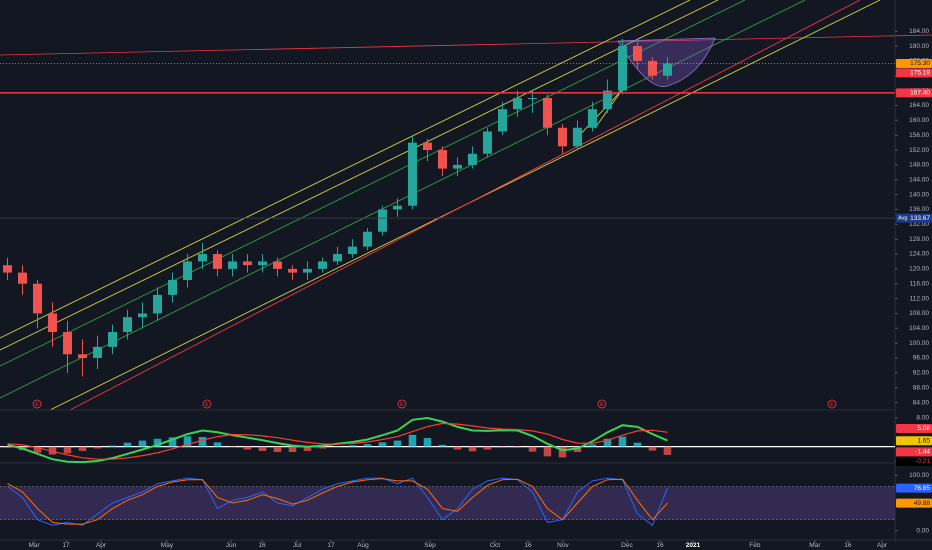 The height and width of the screenshot is (550, 932). I want to click on y-tick-label: 116.00, so click(920, 283).